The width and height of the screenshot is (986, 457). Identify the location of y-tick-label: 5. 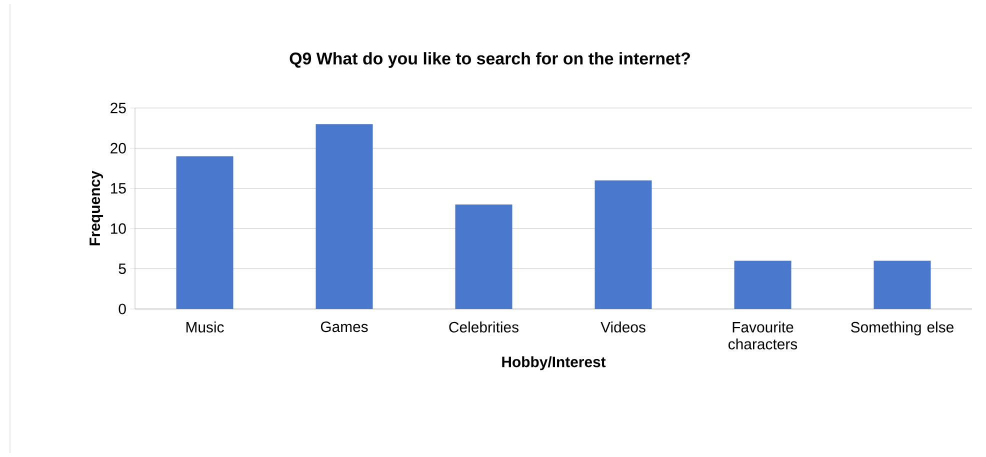
(122, 269).